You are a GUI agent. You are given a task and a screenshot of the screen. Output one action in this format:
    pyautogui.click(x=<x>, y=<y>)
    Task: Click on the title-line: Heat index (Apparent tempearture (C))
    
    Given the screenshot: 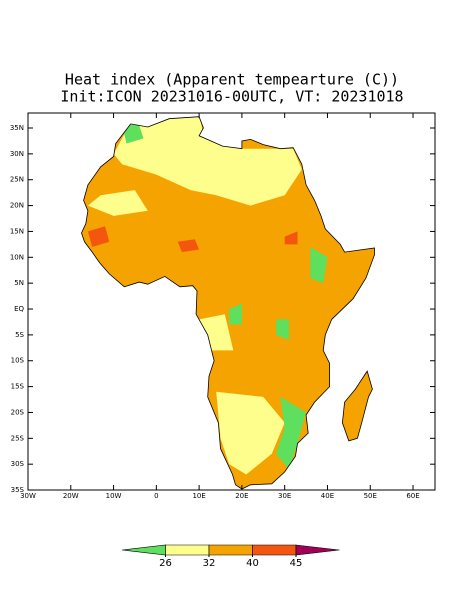 What is the action you would take?
    pyautogui.click(x=232, y=80)
    